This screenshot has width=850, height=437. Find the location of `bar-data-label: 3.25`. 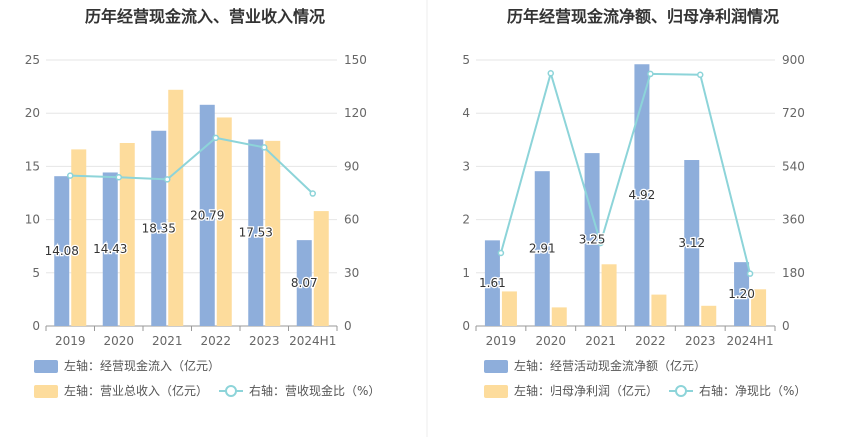

bar-data-label: 3.25 is located at coordinates (592, 240).